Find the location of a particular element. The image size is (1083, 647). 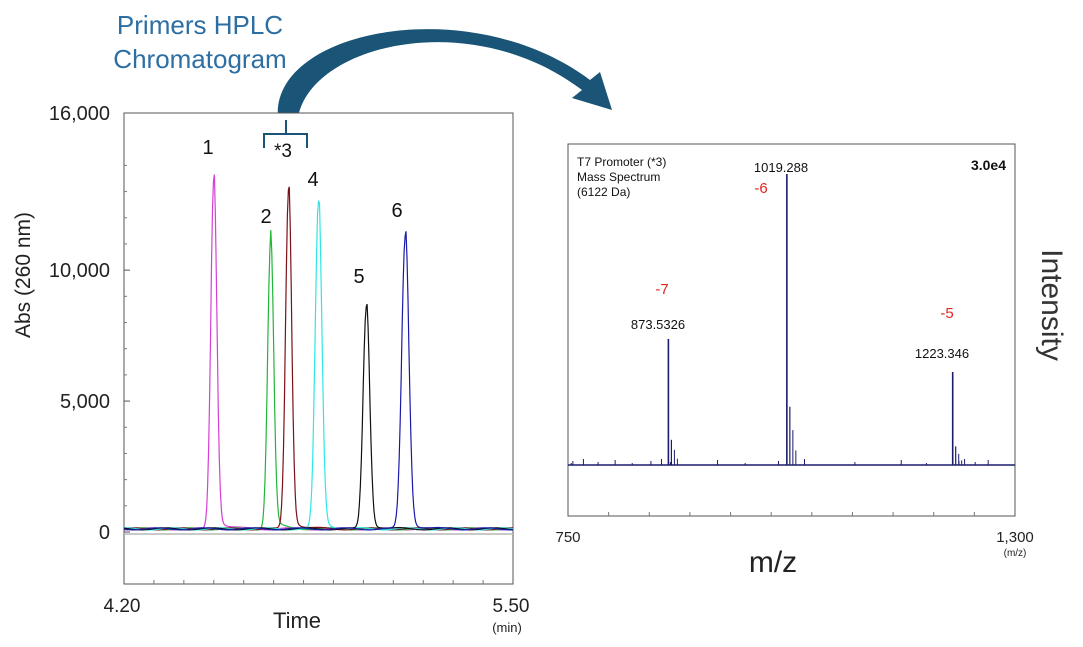

hplc-y-axis-title: Abs (260 nm) is located at coordinates (23, 275).